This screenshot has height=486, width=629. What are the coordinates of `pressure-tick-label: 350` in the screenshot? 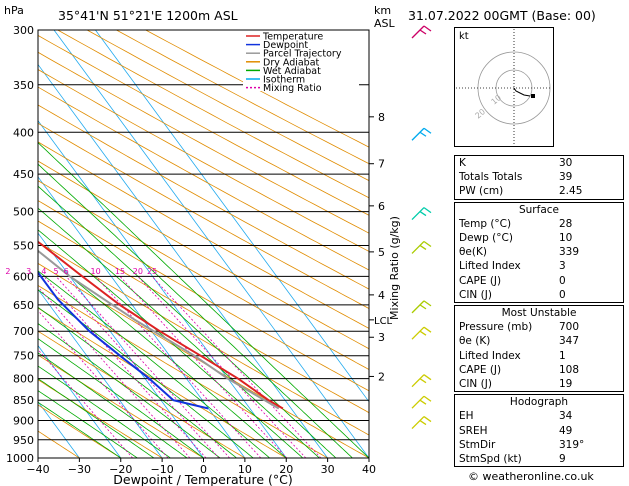 It's located at (23, 85).